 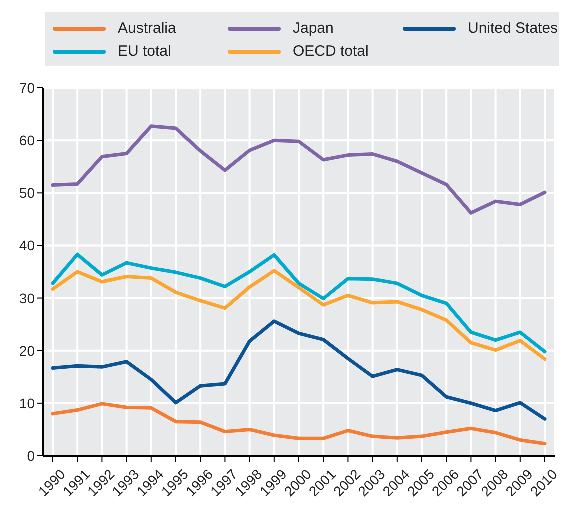 What do you see at coordinates (27, 193) in the screenshot?
I see `y-tick-label: 50` at bounding box center [27, 193].